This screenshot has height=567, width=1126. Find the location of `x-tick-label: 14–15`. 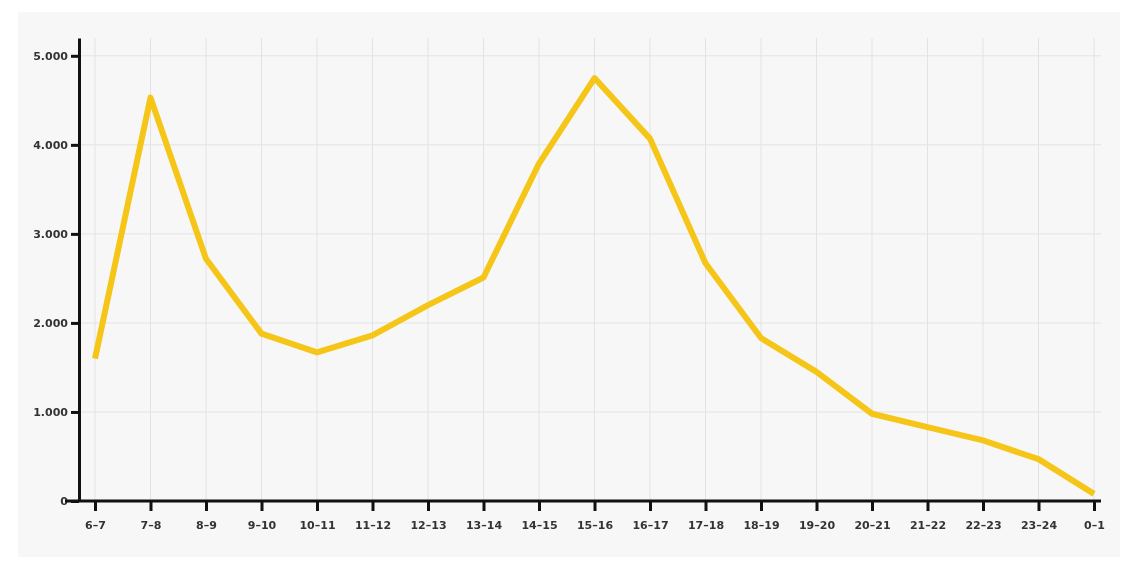

x-tick-label: 14–15 is located at coordinates (539, 525).